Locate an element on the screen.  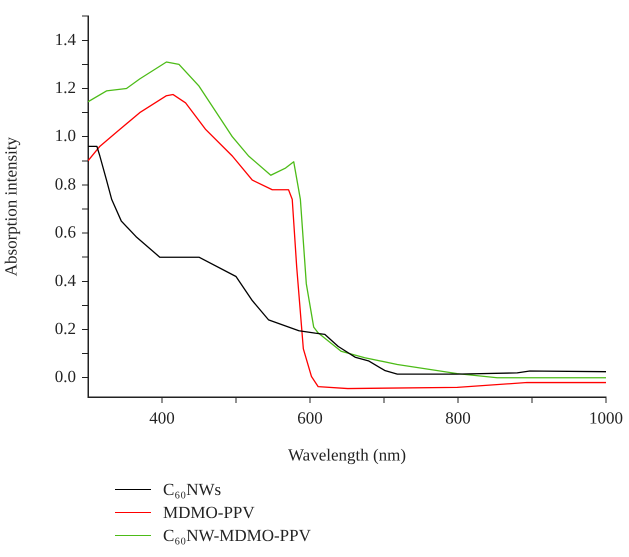
y-tick-label: 1.0 is located at coordinates (65, 136).